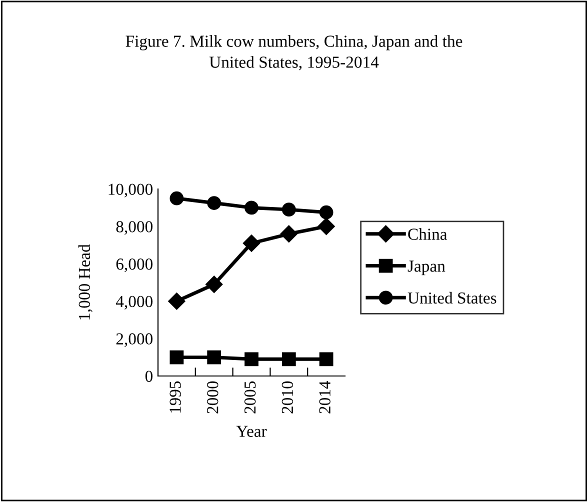  Describe the element at coordinates (324, 397) in the screenshot. I see `x-tick-label: 2014` at that location.